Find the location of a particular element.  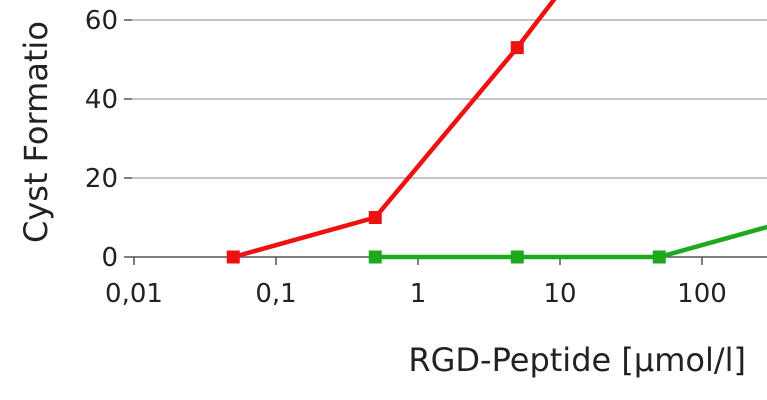

x-axis-ticks: 0,01 0,1 1 10 100 is located at coordinates (416, 283).